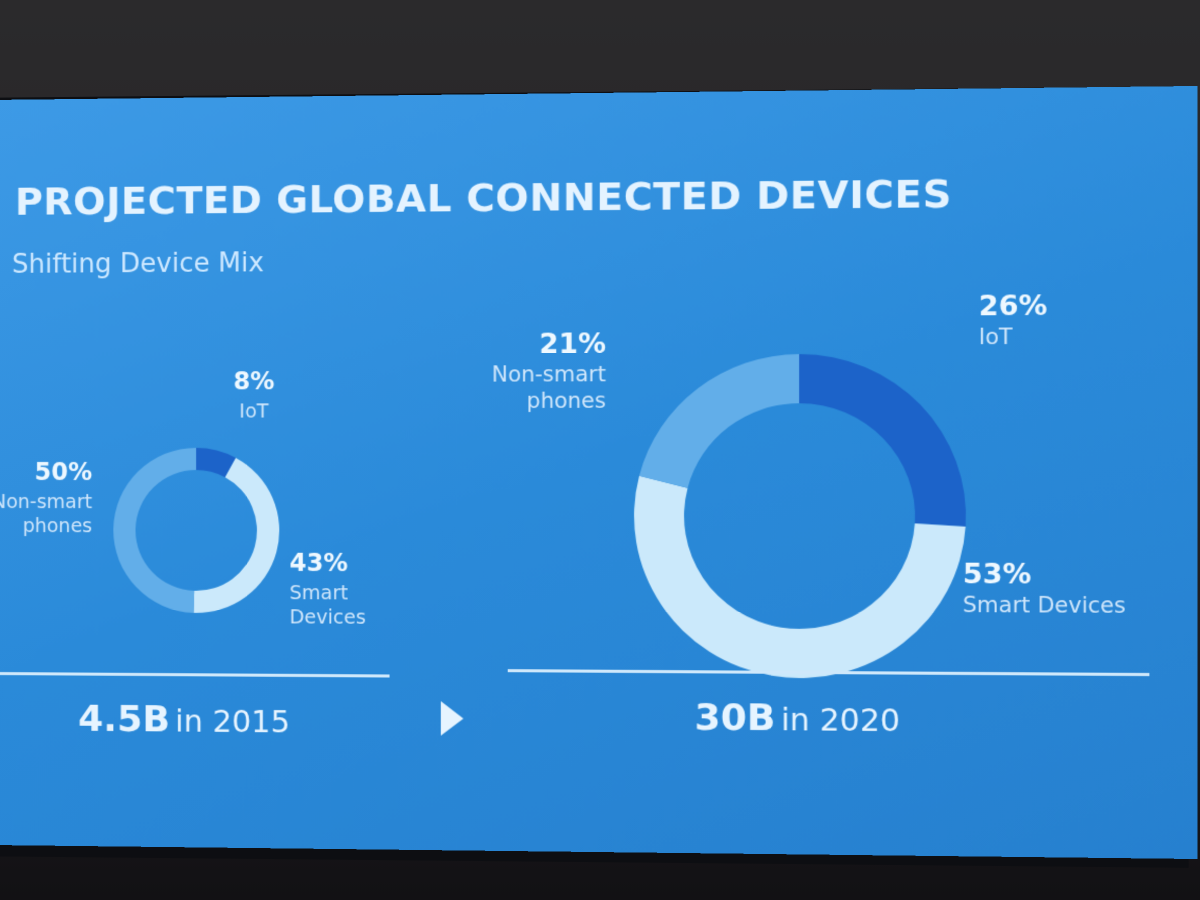 The height and width of the screenshot is (900, 1200). What do you see at coordinates (1044, 605) in the screenshot?
I see `donut-2020-label-smart-devices: Smart Devices` at bounding box center [1044, 605].